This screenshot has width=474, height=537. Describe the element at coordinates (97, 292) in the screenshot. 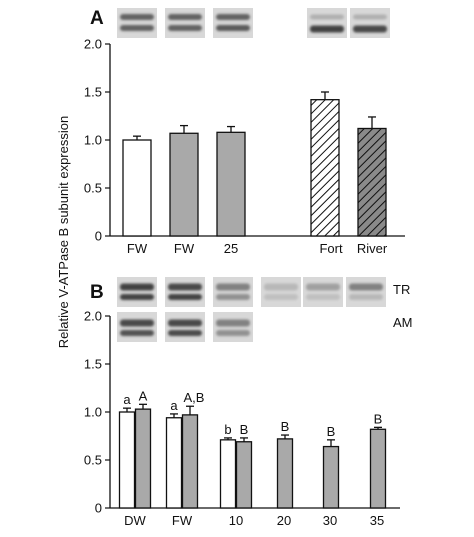

I see `panel-b-letter: B` at that location.